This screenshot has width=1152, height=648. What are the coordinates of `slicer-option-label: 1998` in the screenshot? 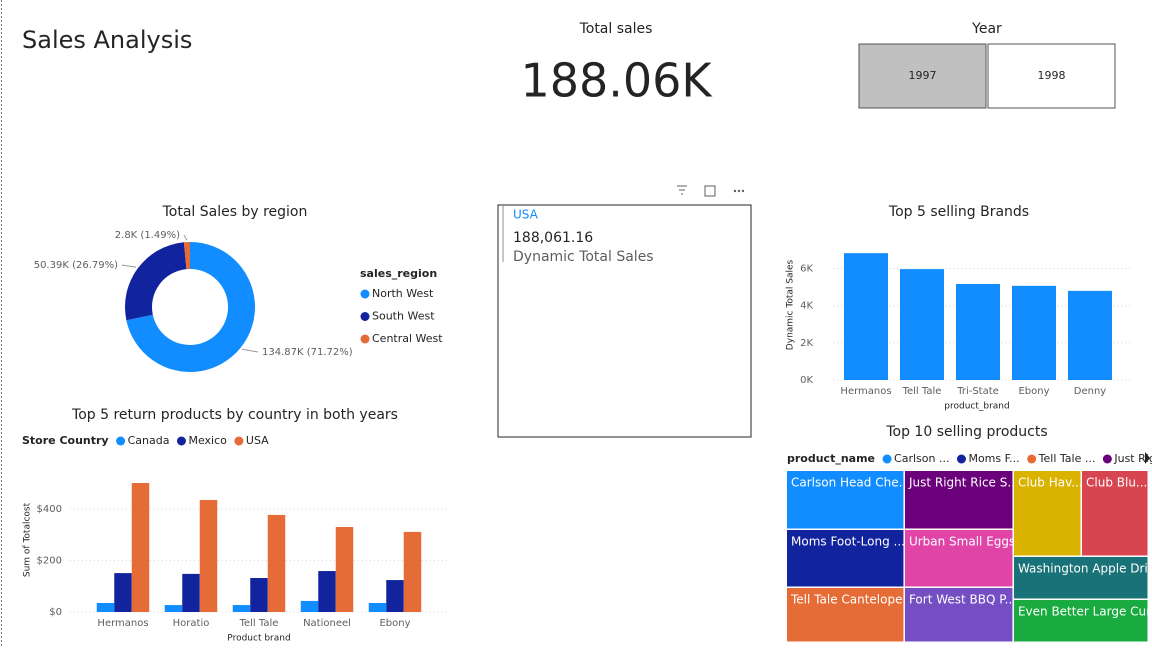 It's located at (1052, 75).